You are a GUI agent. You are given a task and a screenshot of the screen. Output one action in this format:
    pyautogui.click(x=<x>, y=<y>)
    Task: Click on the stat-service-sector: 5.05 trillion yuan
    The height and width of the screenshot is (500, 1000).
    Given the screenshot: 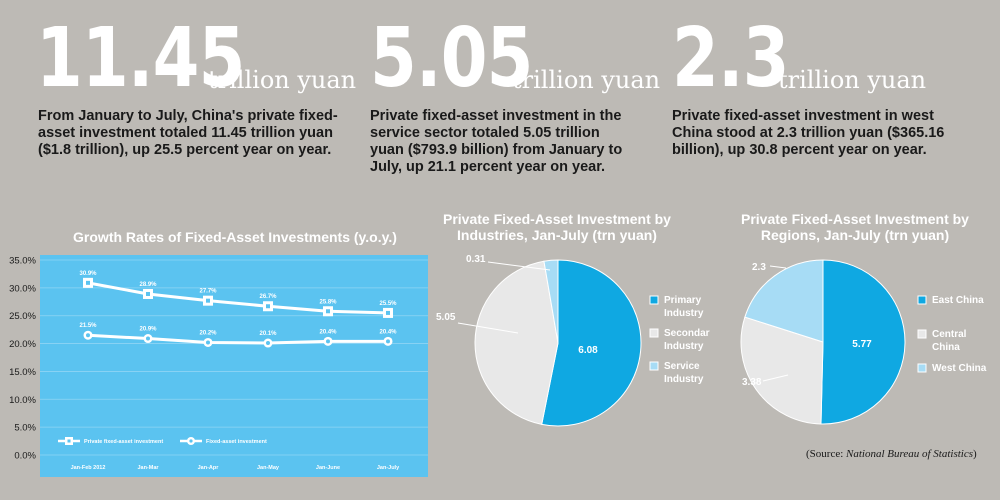 What is the action you would take?
    pyautogui.click(x=515, y=58)
    